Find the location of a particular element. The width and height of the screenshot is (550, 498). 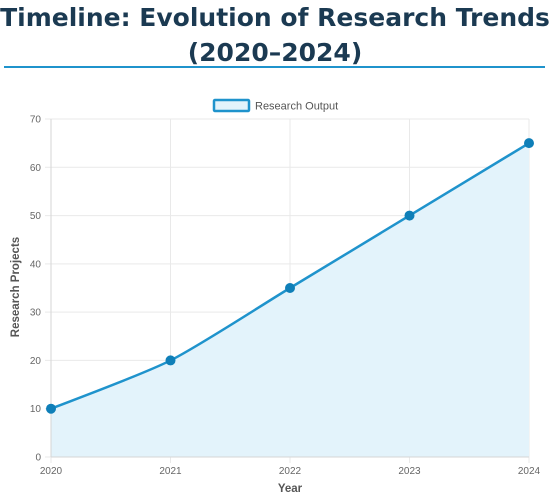

y-tick-label: 10 is located at coordinates (36, 409).